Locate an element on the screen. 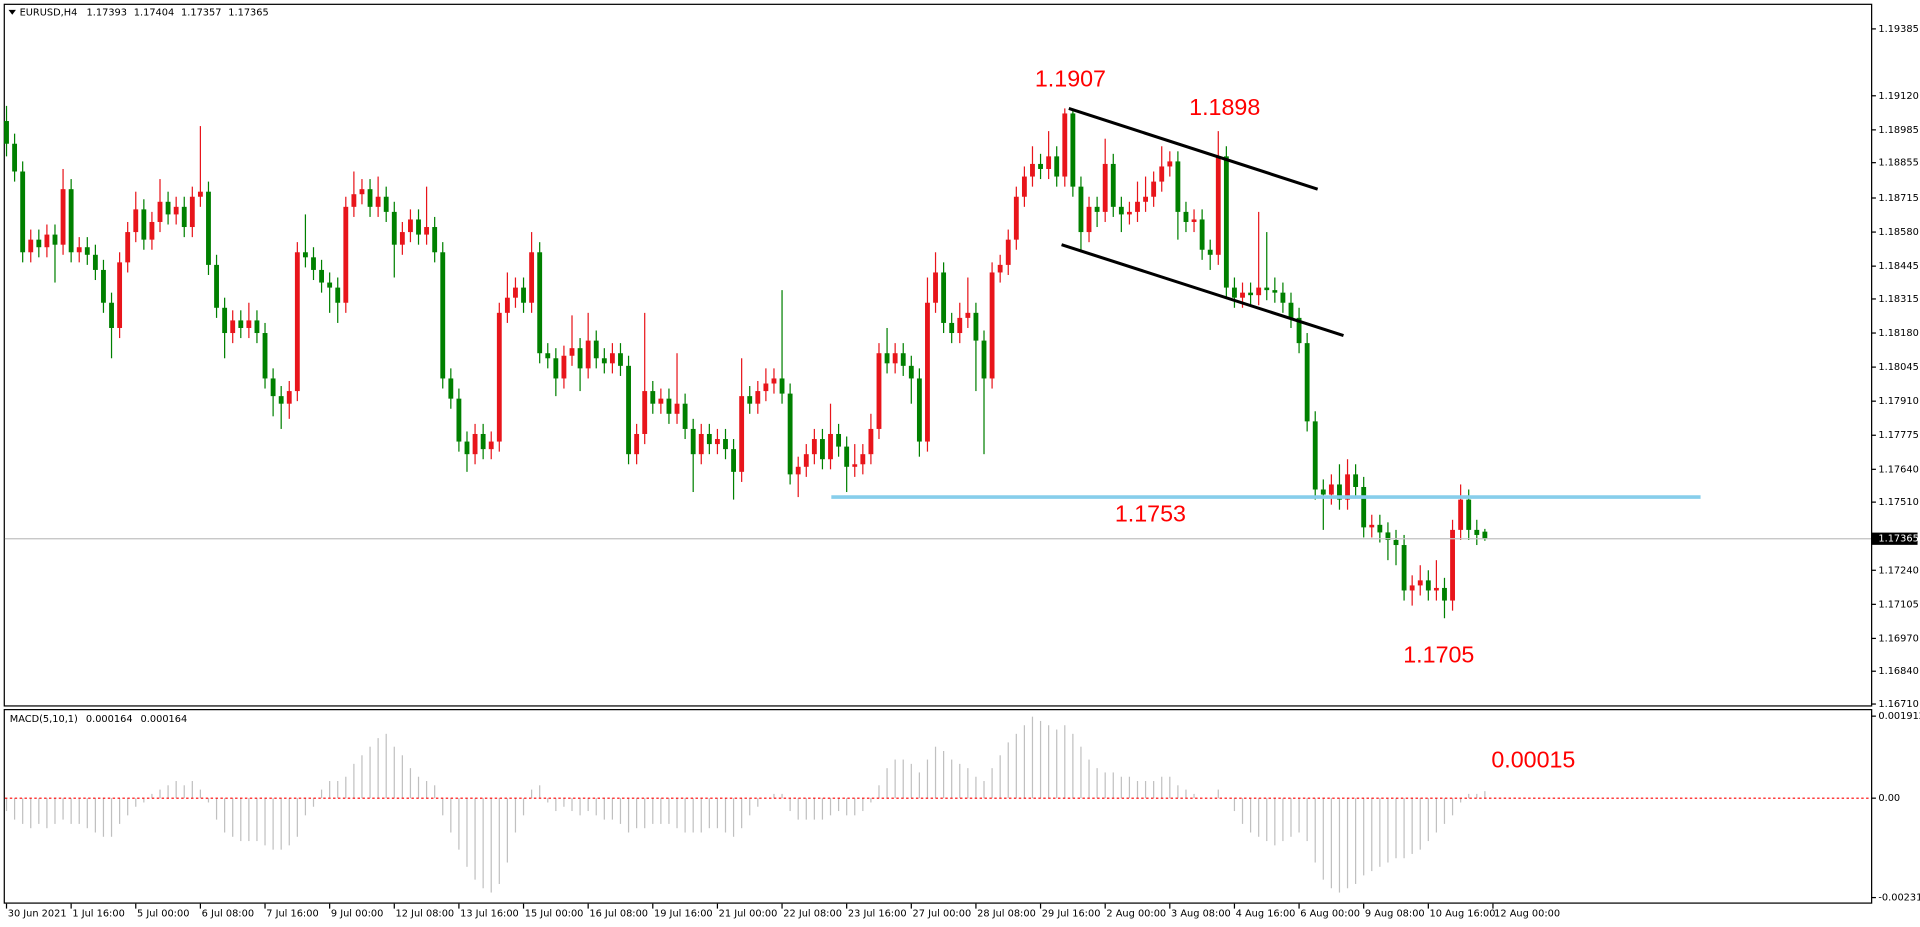 This screenshot has height=927, width=1920. x-tick-label: 4 Aug 16:00 is located at coordinates (1266, 914).